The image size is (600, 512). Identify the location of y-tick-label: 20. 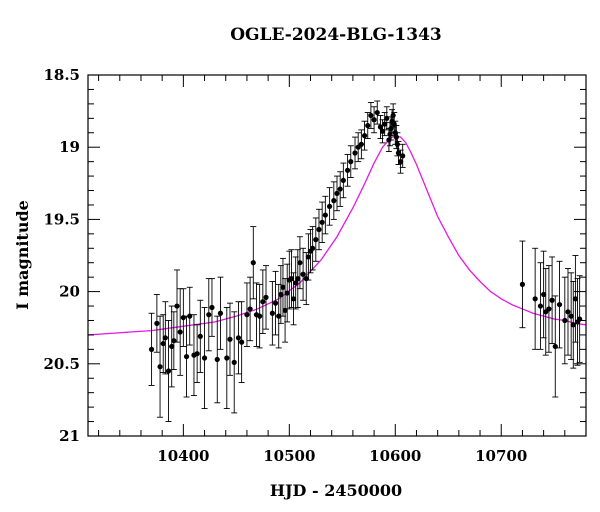
(69, 292).